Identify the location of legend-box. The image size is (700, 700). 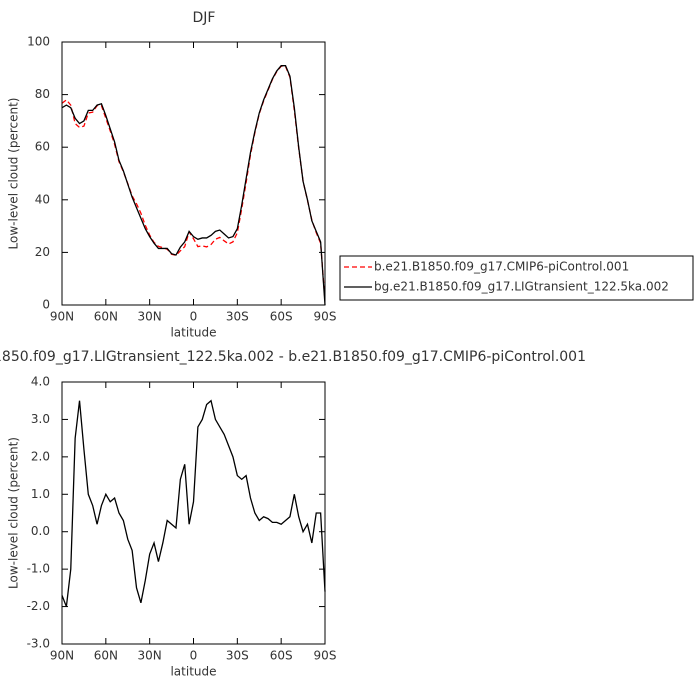
(516, 278).